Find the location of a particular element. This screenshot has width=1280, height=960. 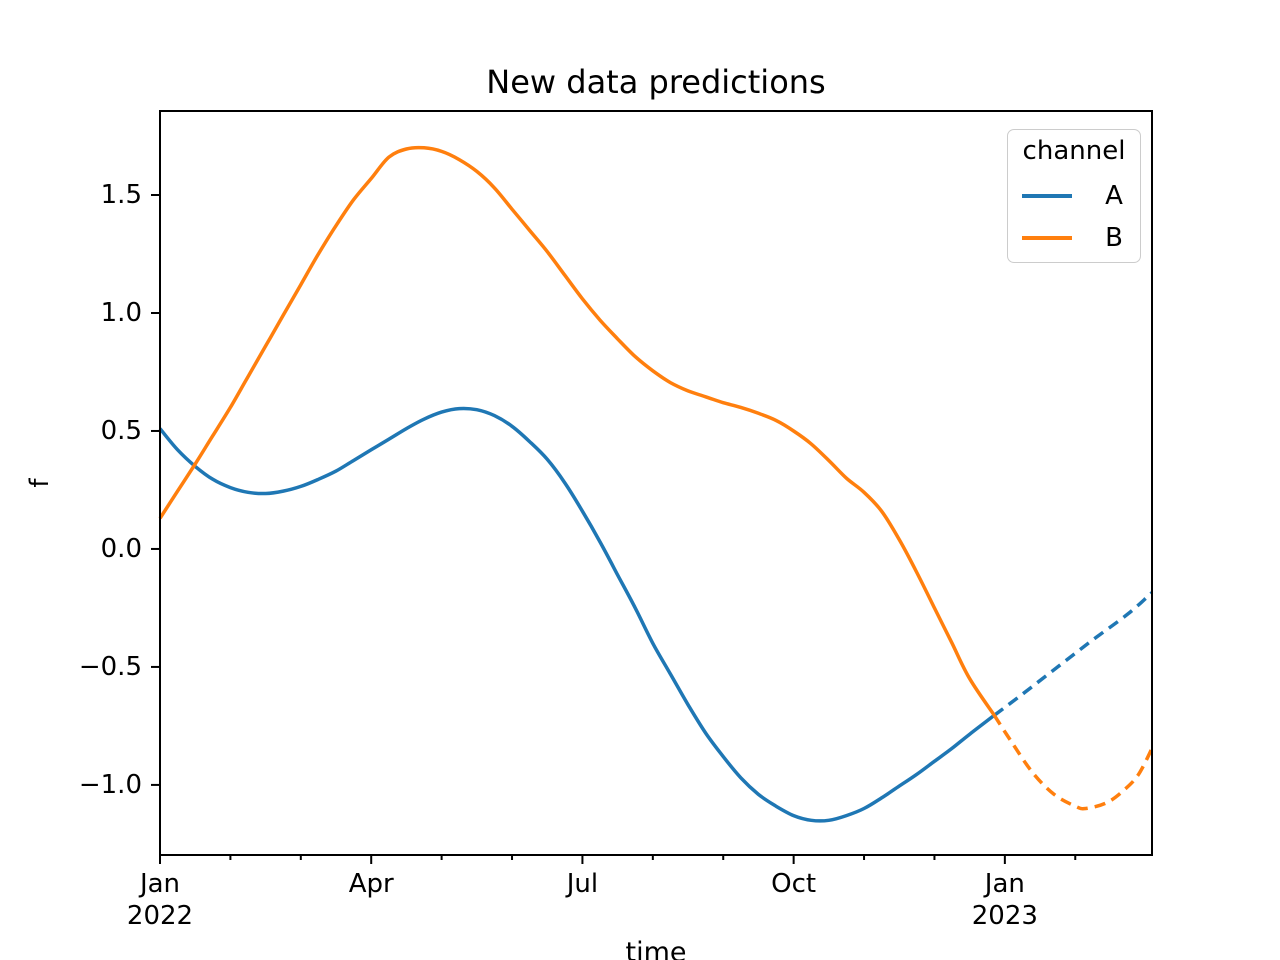

x-tick-label: Jan 2023 is located at coordinates (1004, 900).